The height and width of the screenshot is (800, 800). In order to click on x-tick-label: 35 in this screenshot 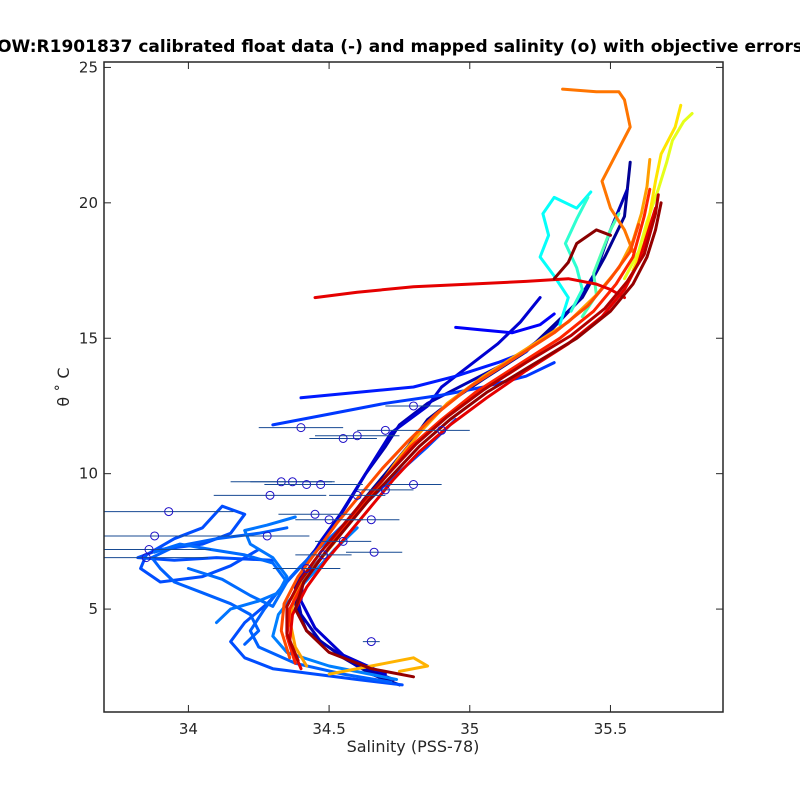, I will do `click(469, 729)`.